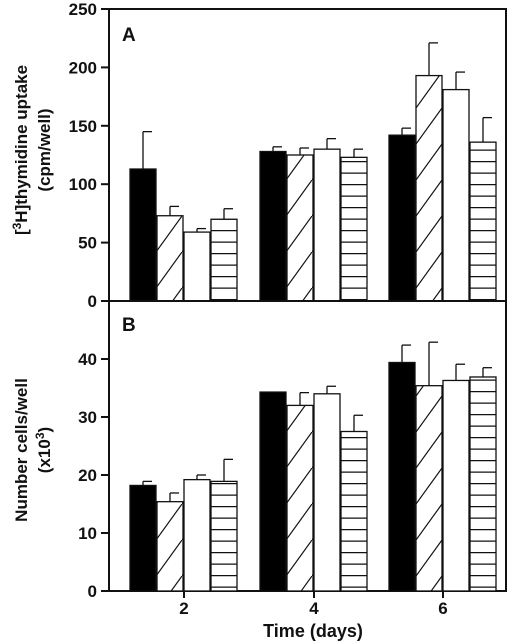 Image resolution: width=514 pixels, height=642 pixels. I want to click on x-tick-label: 6, so click(442, 608).